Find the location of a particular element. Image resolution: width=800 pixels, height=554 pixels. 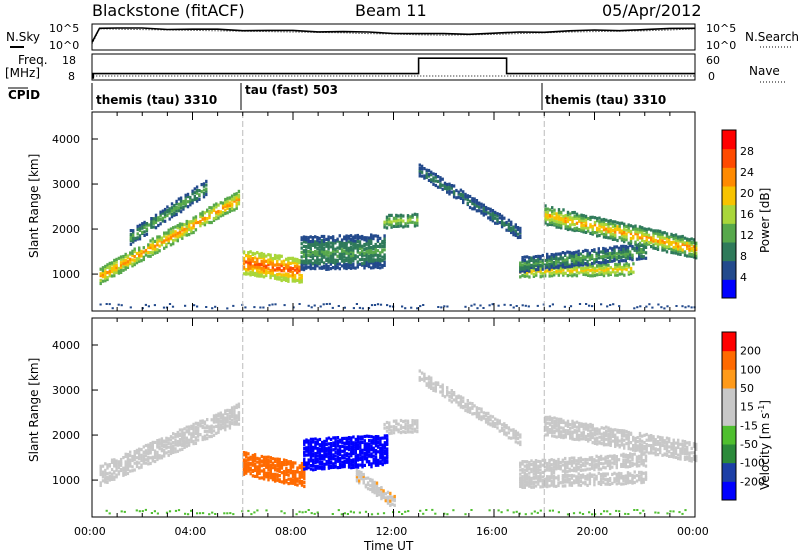

freq-tick-top: 18 is located at coordinates (69, 60).